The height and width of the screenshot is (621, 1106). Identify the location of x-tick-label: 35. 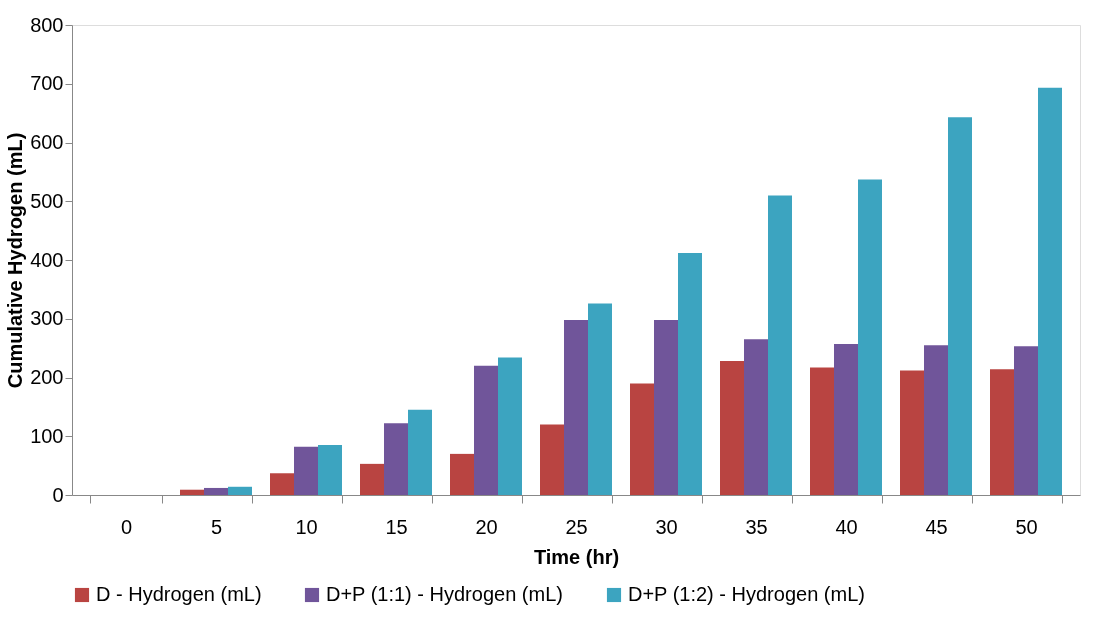
(756, 526).